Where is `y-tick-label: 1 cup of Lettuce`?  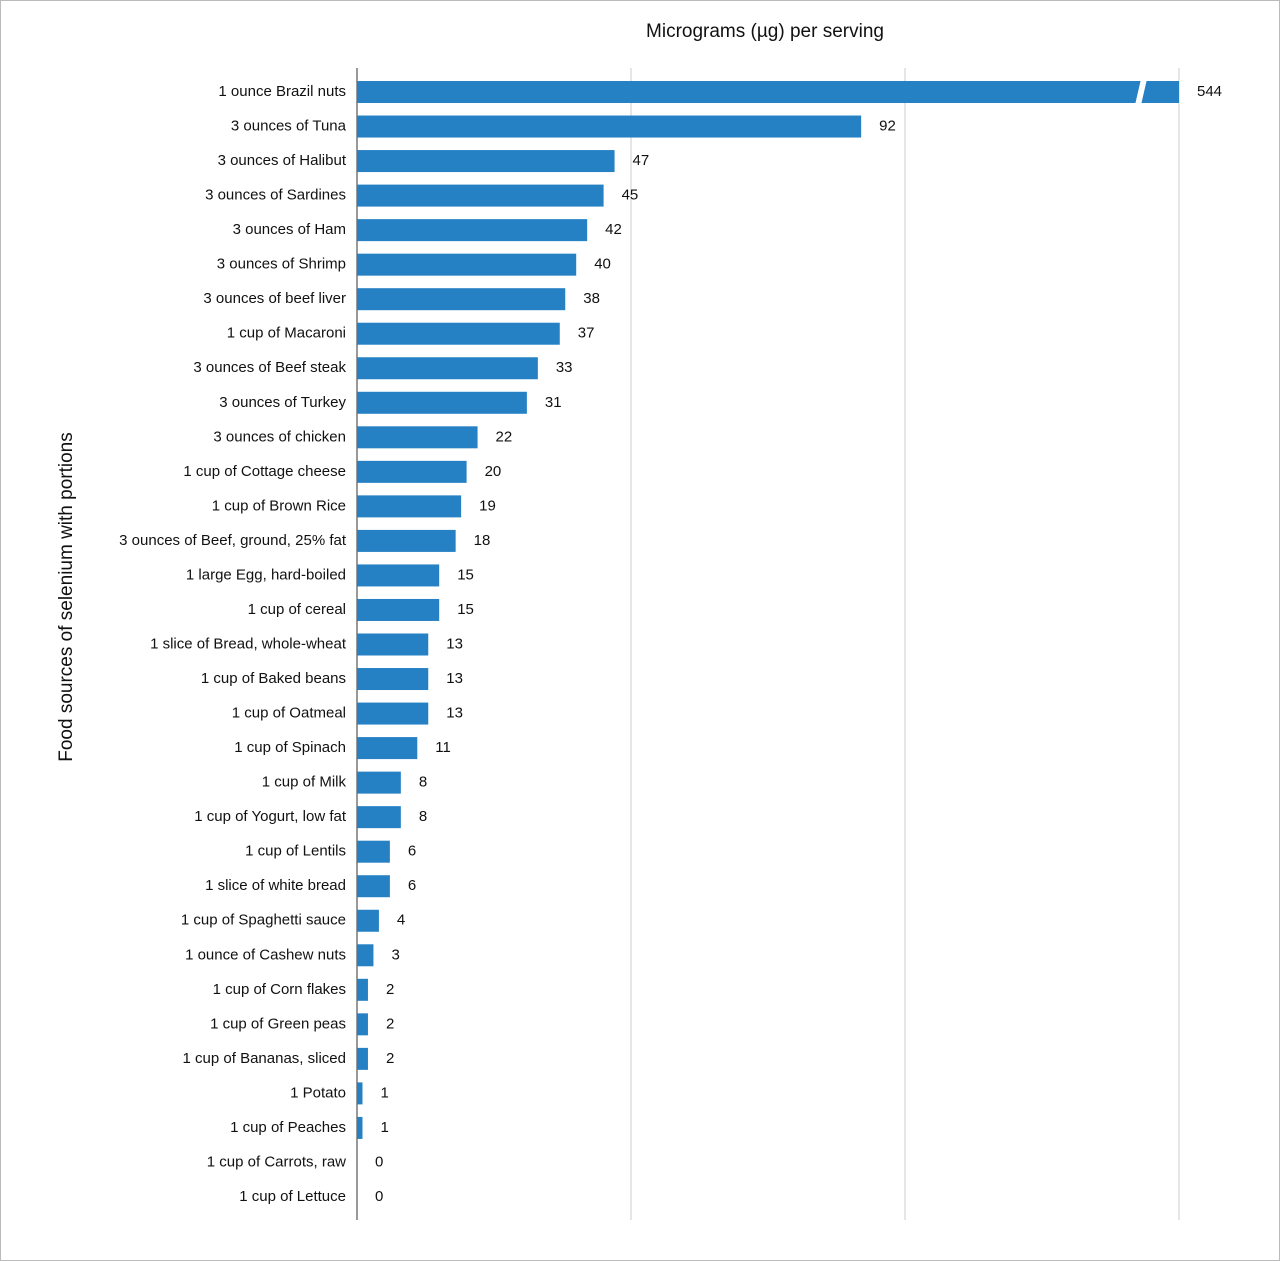 y-tick-label: 1 cup of Lettuce is located at coordinates (292, 1196).